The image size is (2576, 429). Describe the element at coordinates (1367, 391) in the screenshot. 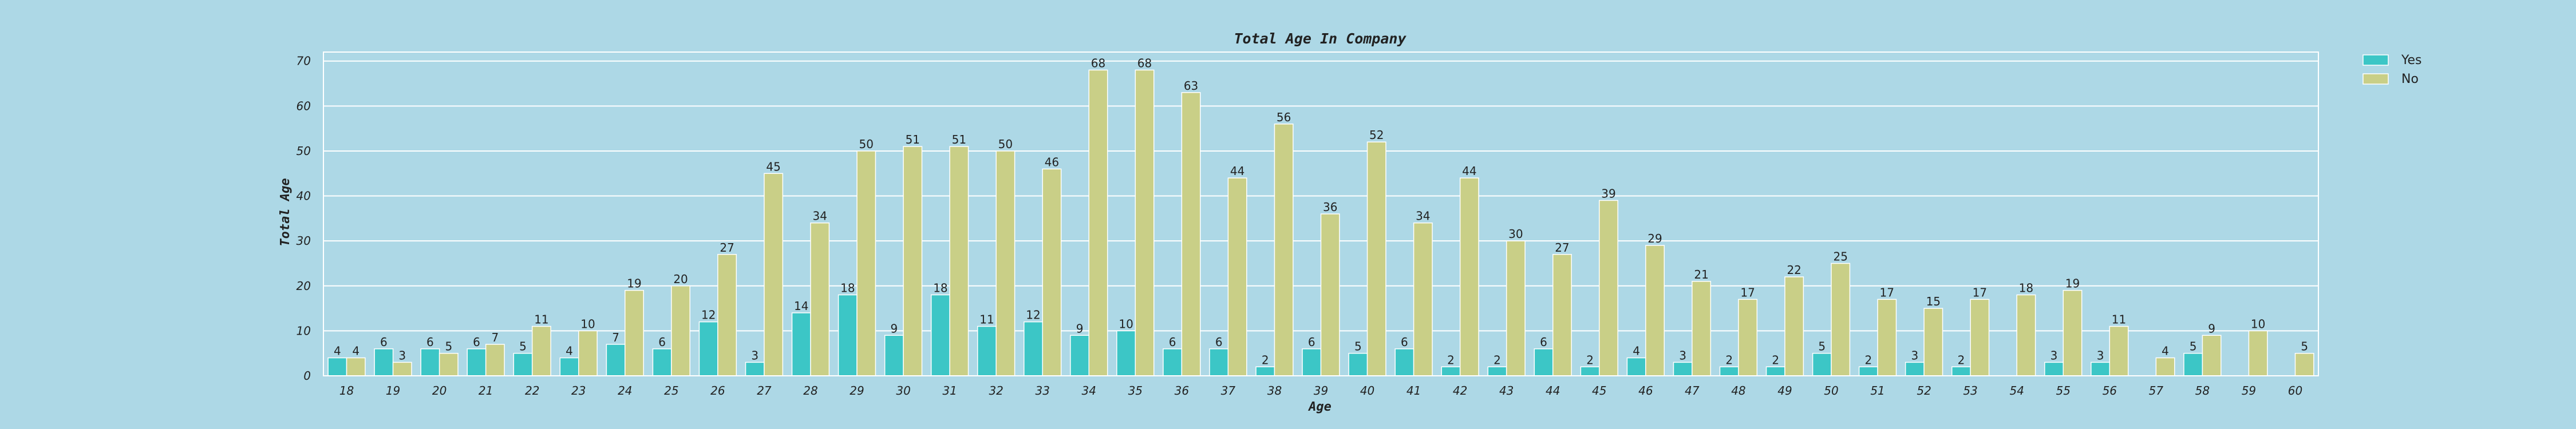

I see `x-tick-label: 40` at that location.